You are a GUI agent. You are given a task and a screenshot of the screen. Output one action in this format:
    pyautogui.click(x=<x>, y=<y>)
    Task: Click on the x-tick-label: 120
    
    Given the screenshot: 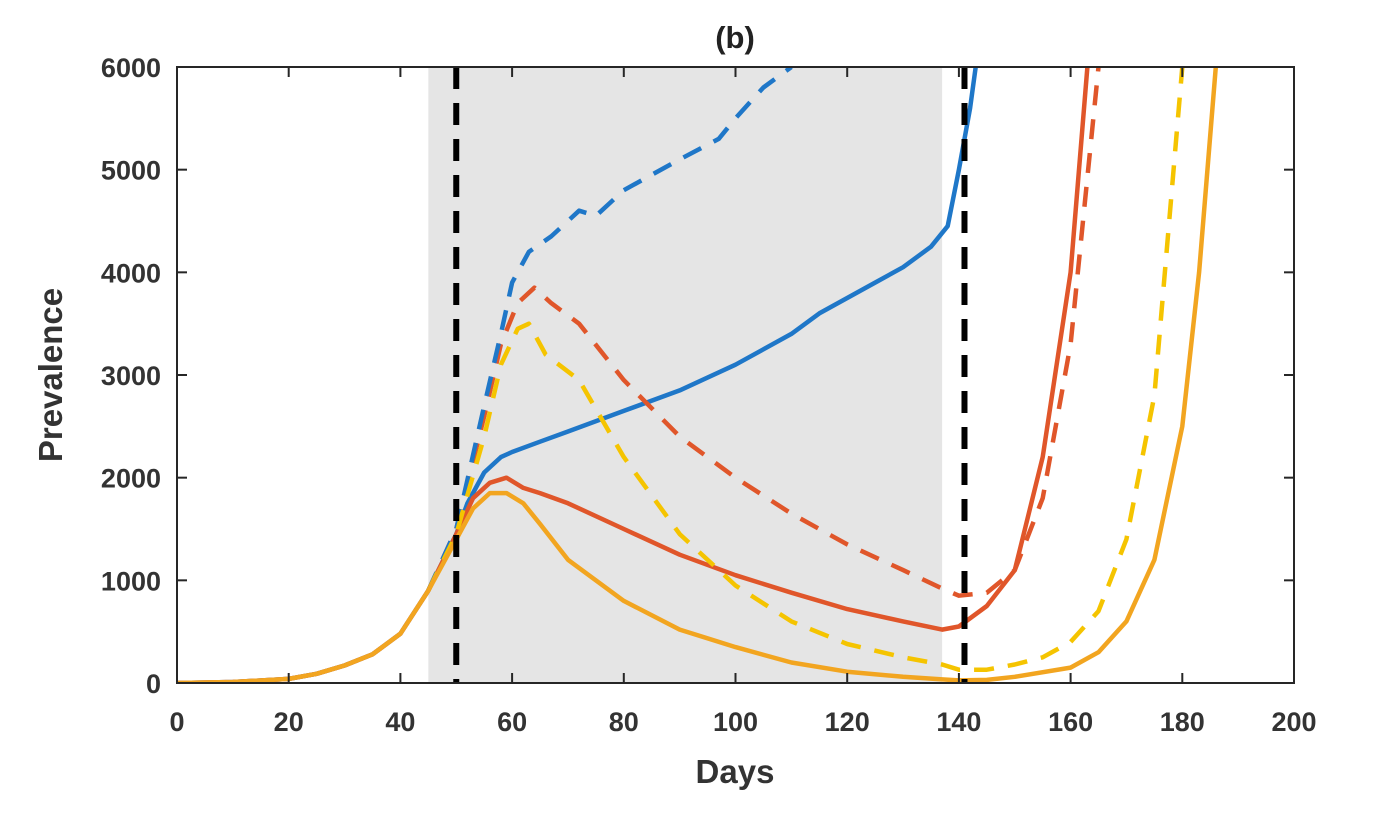 What is the action you would take?
    pyautogui.click(x=847, y=722)
    